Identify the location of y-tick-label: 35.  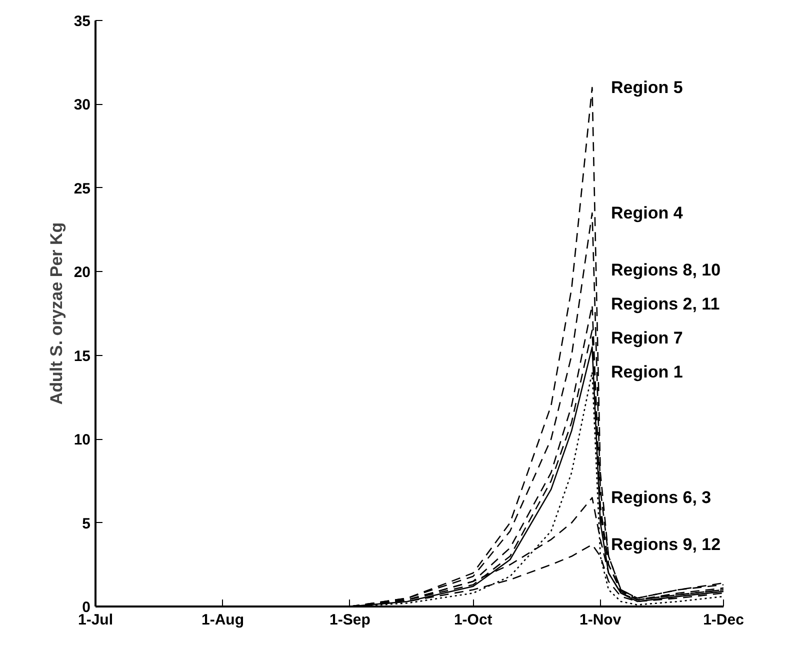
(82, 21).